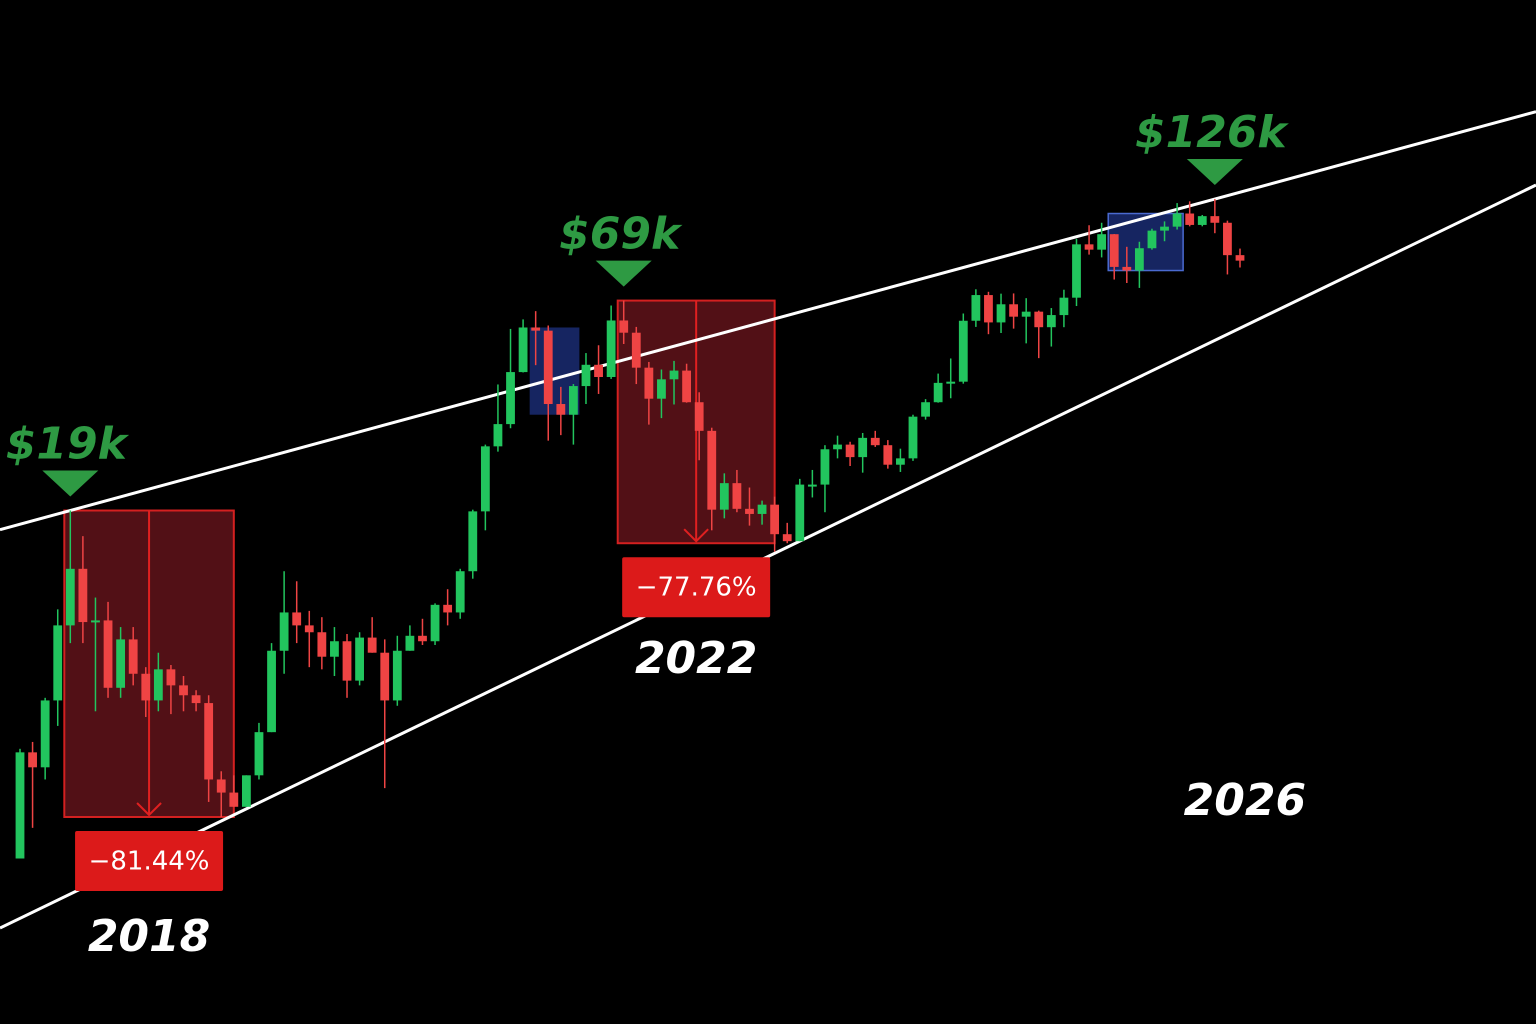 Image resolution: width=1536 pixels, height=1024 pixels. What do you see at coordinates (696, 658) in the screenshot?
I see `year-label: 2022` at bounding box center [696, 658].